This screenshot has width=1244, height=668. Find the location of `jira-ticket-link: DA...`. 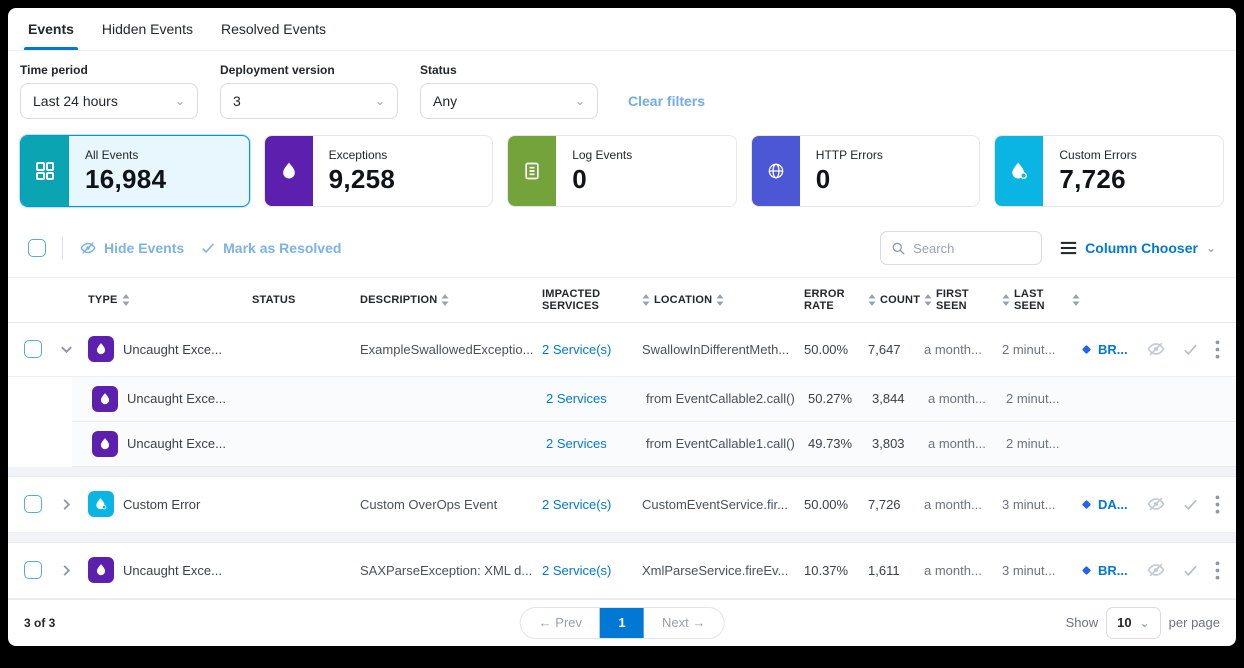

jira-ticket-link: DA... is located at coordinates (1113, 504).